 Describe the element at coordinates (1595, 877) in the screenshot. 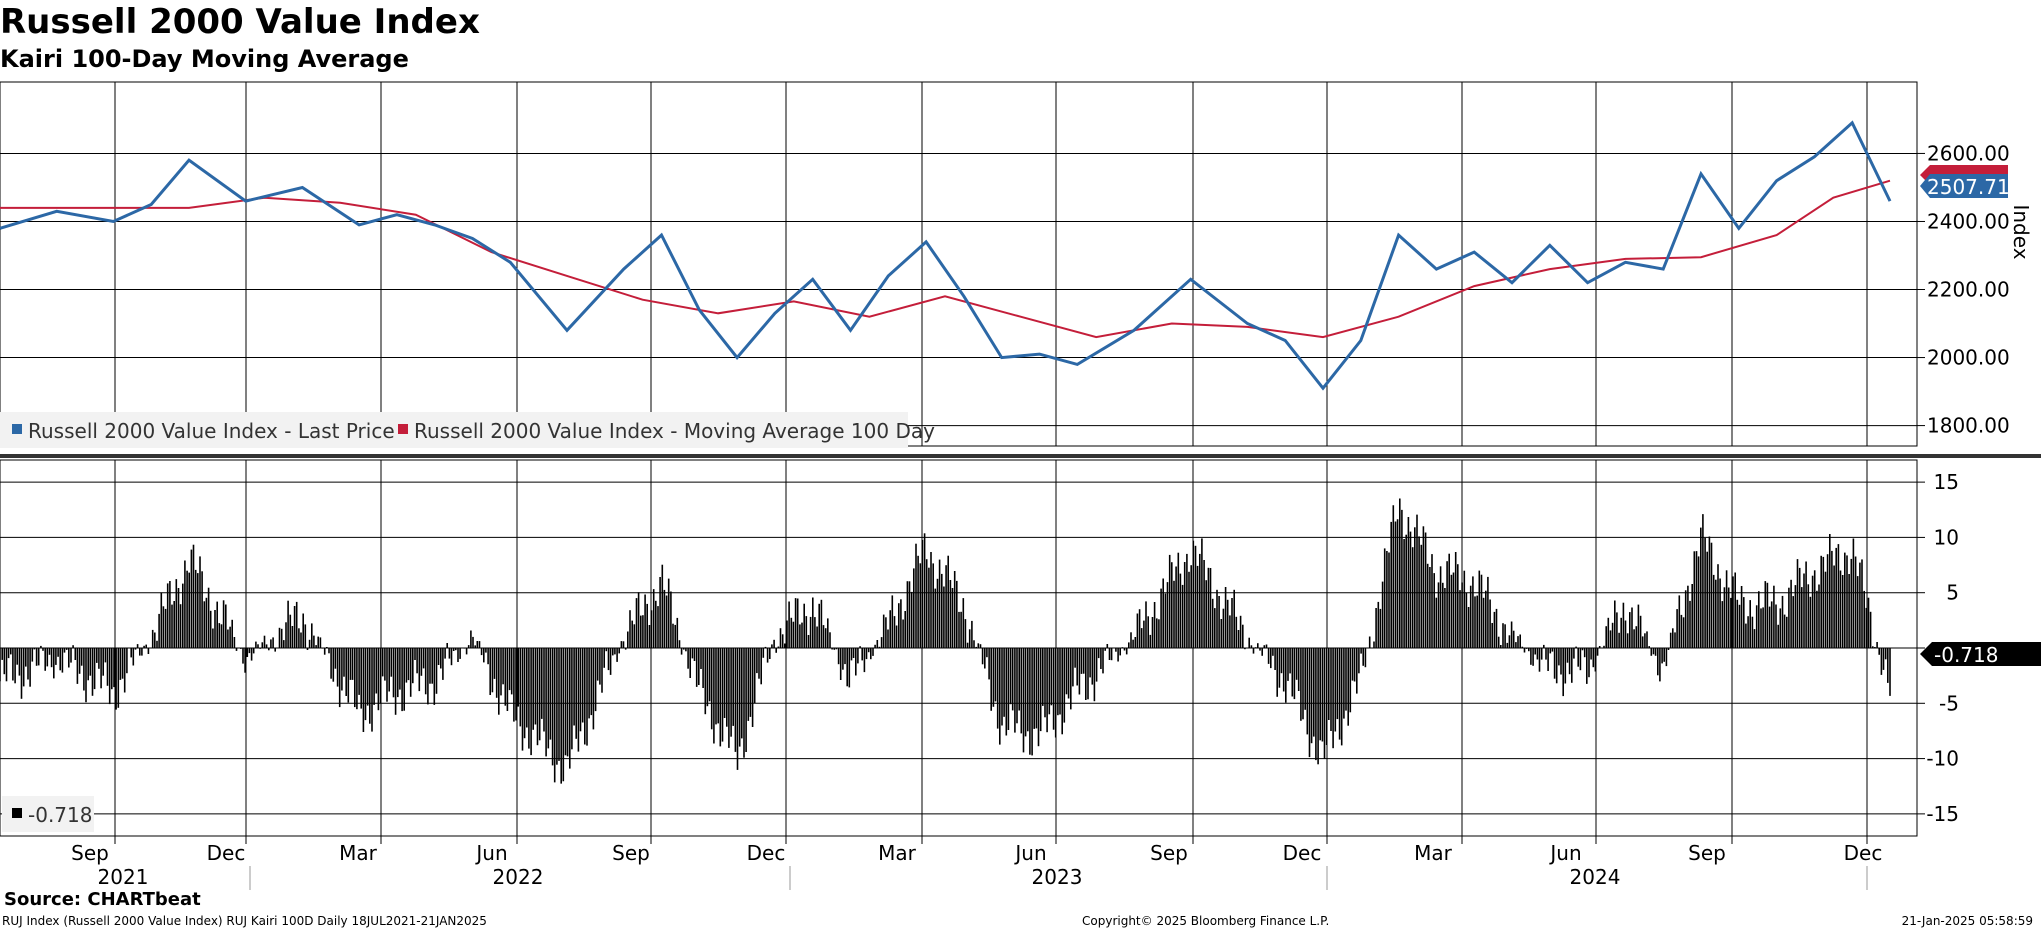

I see `year-label: 2024` at that location.